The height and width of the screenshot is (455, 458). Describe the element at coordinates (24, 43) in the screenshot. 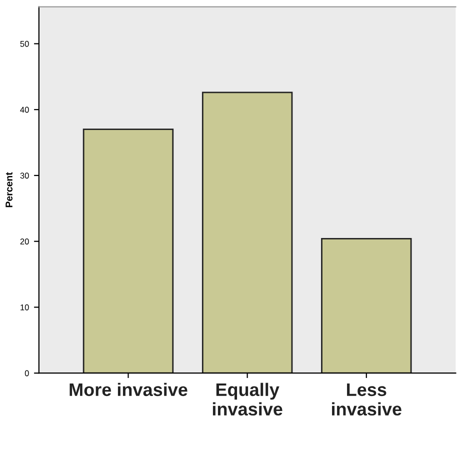

I see `y-tick-label: 50` at that location.